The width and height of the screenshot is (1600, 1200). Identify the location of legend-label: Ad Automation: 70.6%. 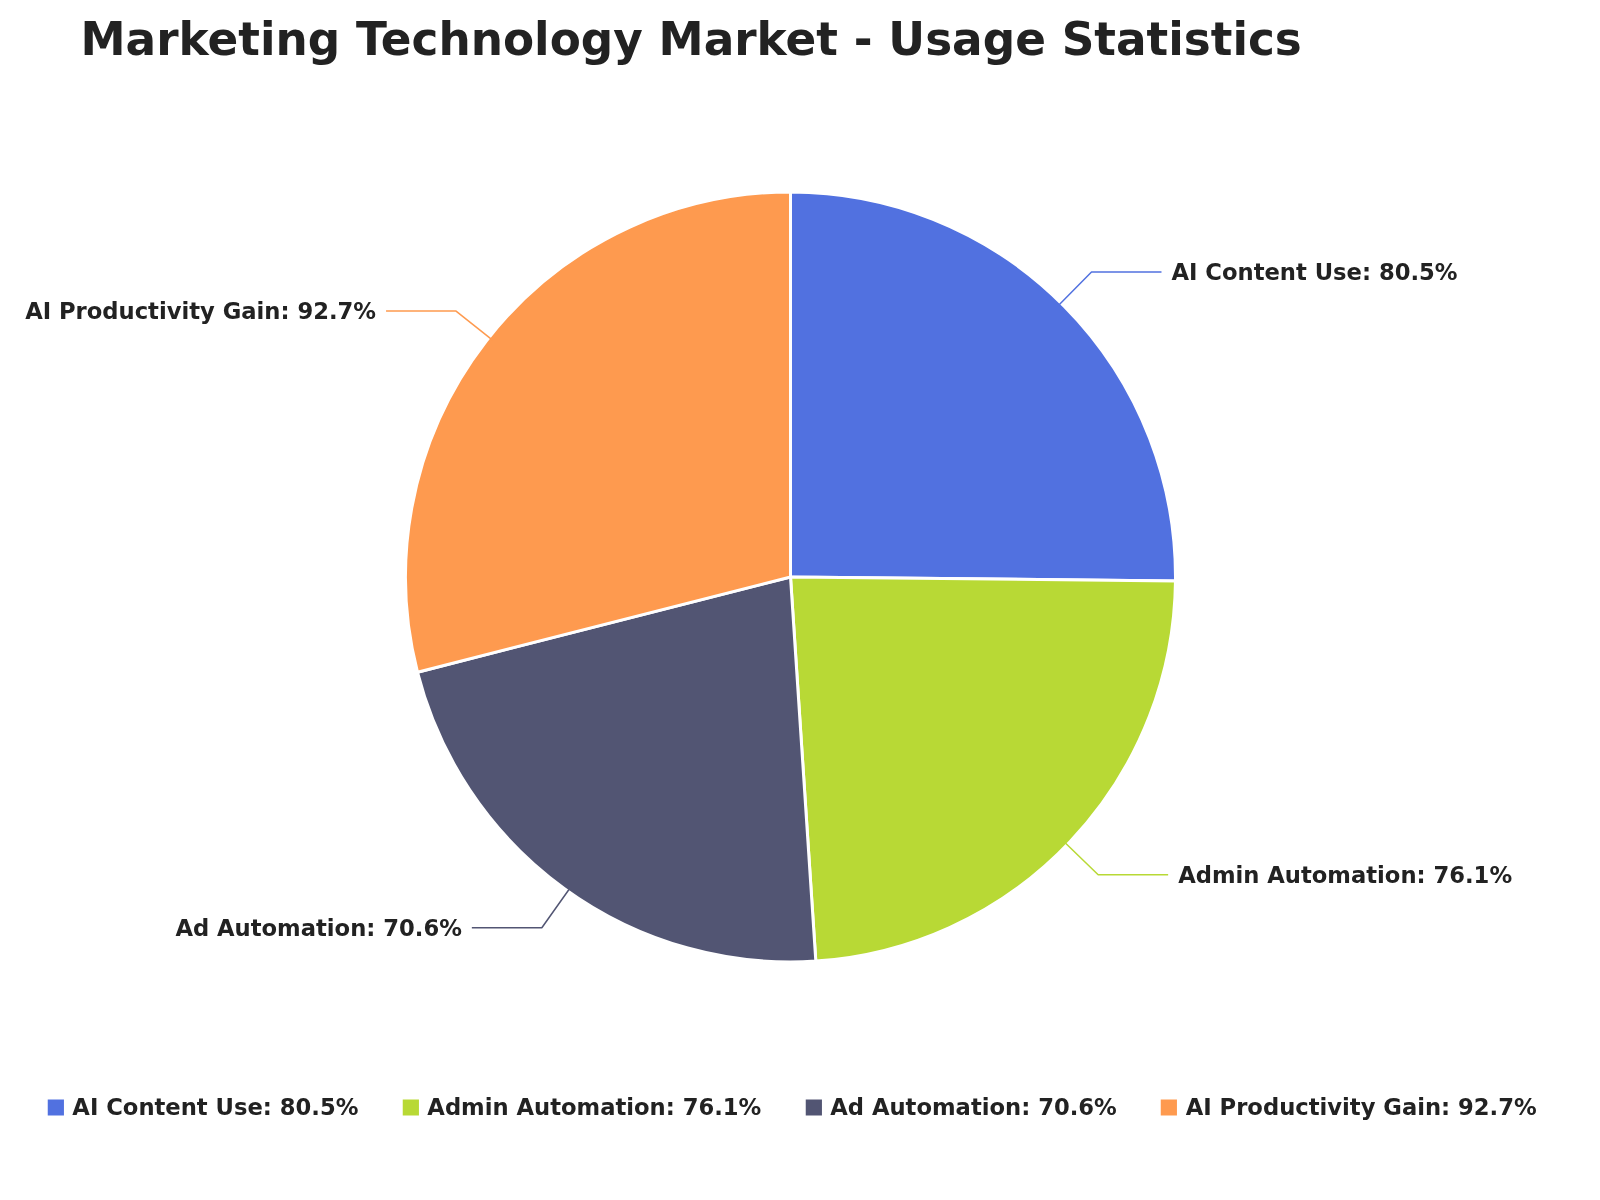
(973, 1107).